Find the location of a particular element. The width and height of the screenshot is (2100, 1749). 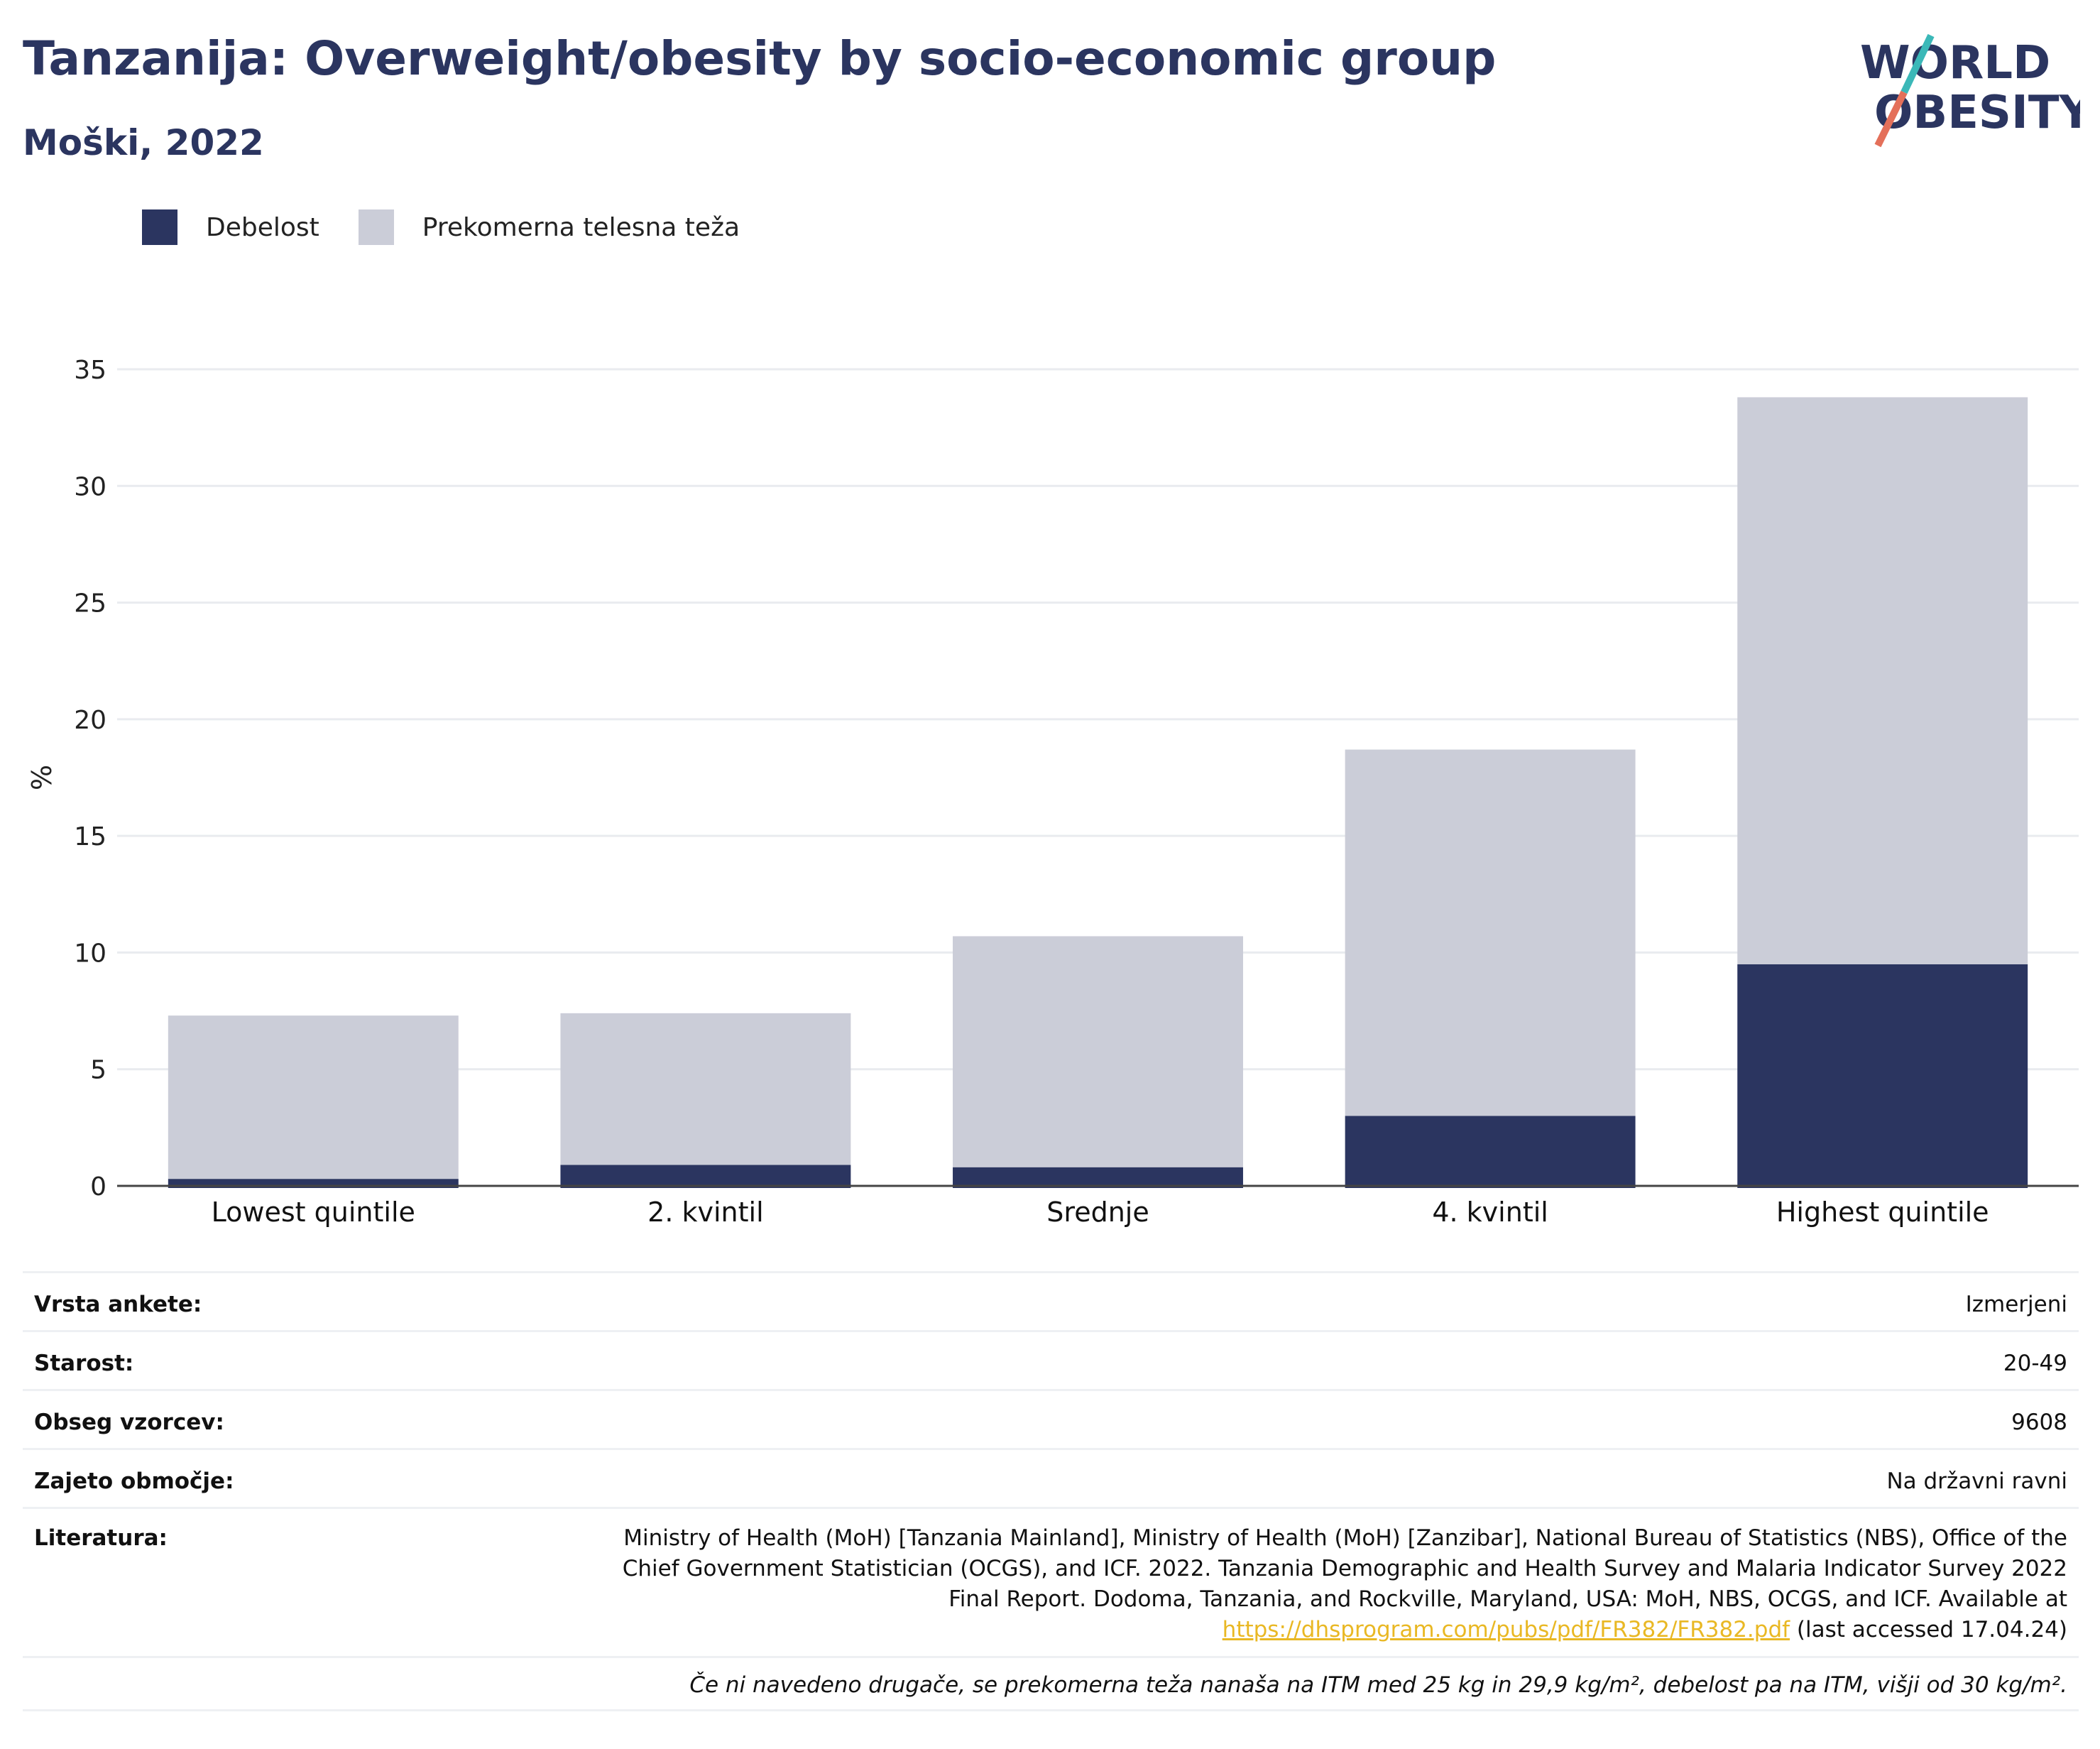

chart-legend: Debelost Prekomerna telesna teža is located at coordinates (460, 227).